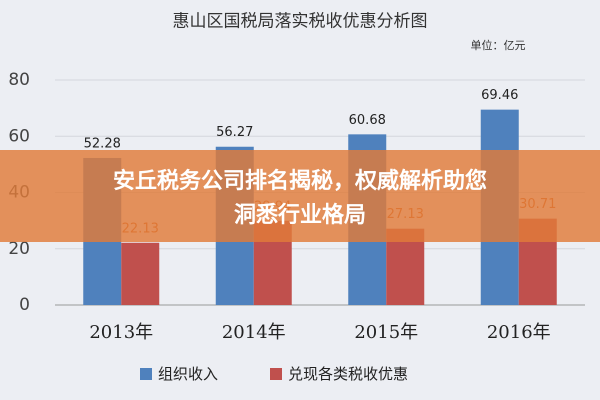 This screenshot has height=400, width=600. What do you see at coordinates (24, 305) in the screenshot?
I see `y-tick-label: 0` at bounding box center [24, 305].